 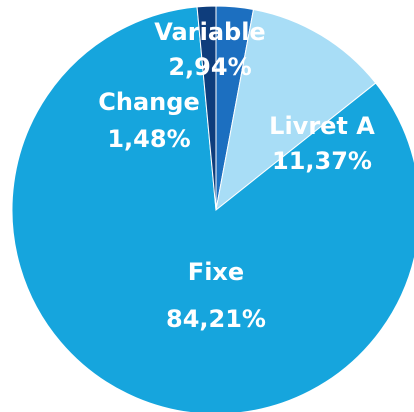 I want to click on slice-label: Livret A, so click(x=322, y=126).